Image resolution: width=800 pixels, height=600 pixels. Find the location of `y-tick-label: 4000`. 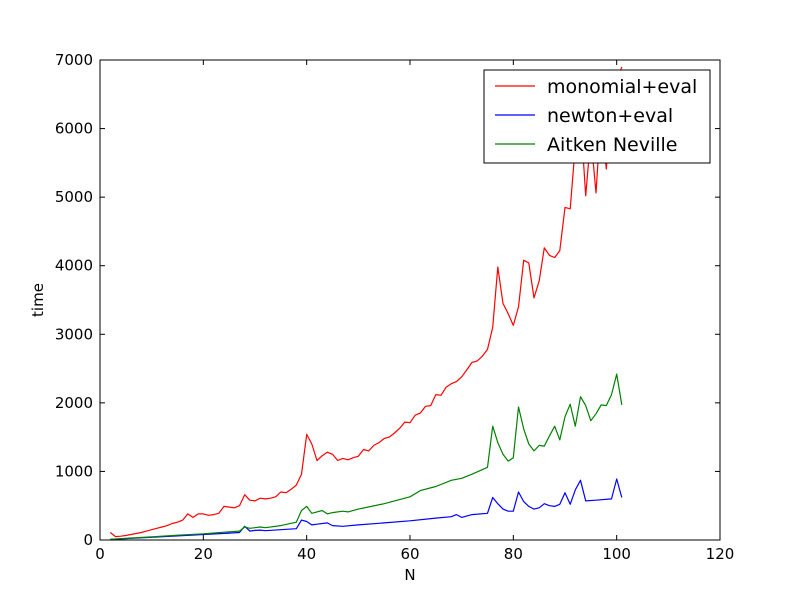

y-tick-label: 4000 is located at coordinates (74, 266).